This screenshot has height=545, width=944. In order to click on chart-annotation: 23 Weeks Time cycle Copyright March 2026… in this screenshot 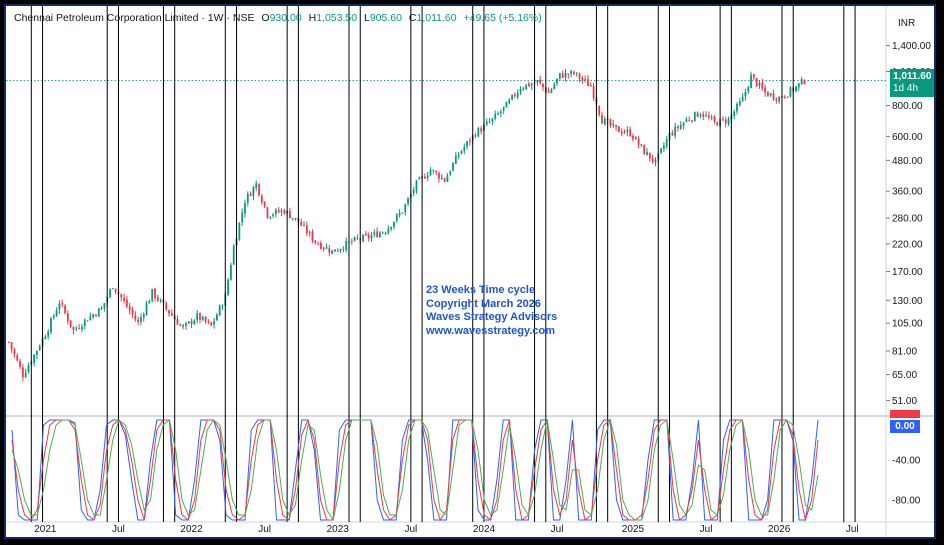, I will do `click(491, 311)`.